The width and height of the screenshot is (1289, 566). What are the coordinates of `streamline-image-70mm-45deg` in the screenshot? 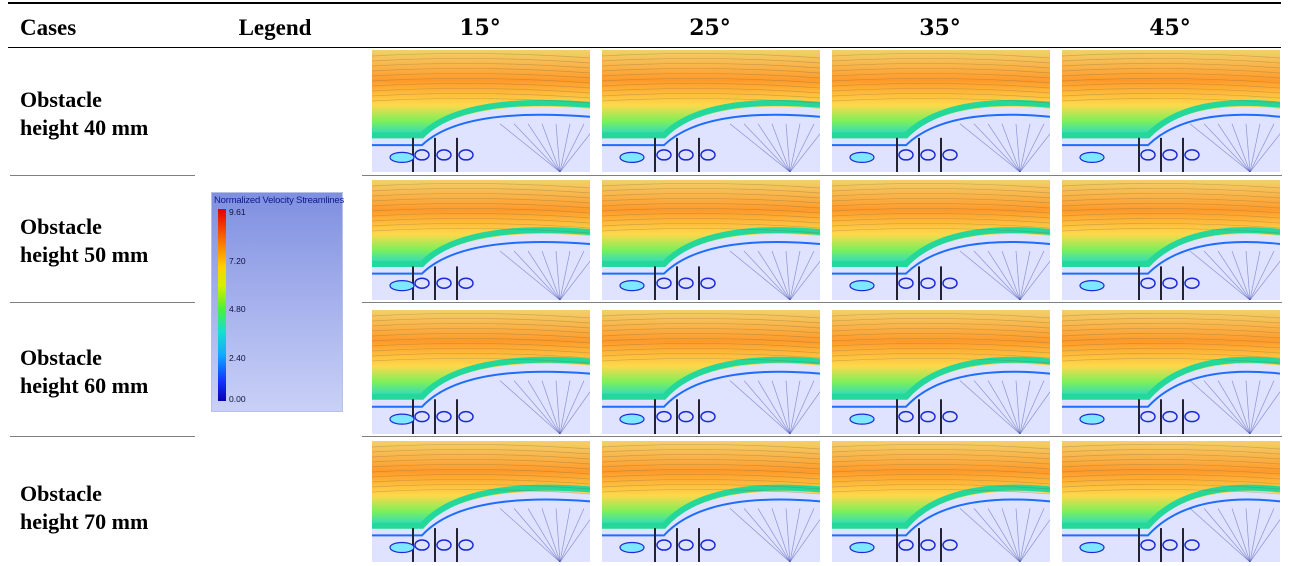 It's located at (1171, 501).